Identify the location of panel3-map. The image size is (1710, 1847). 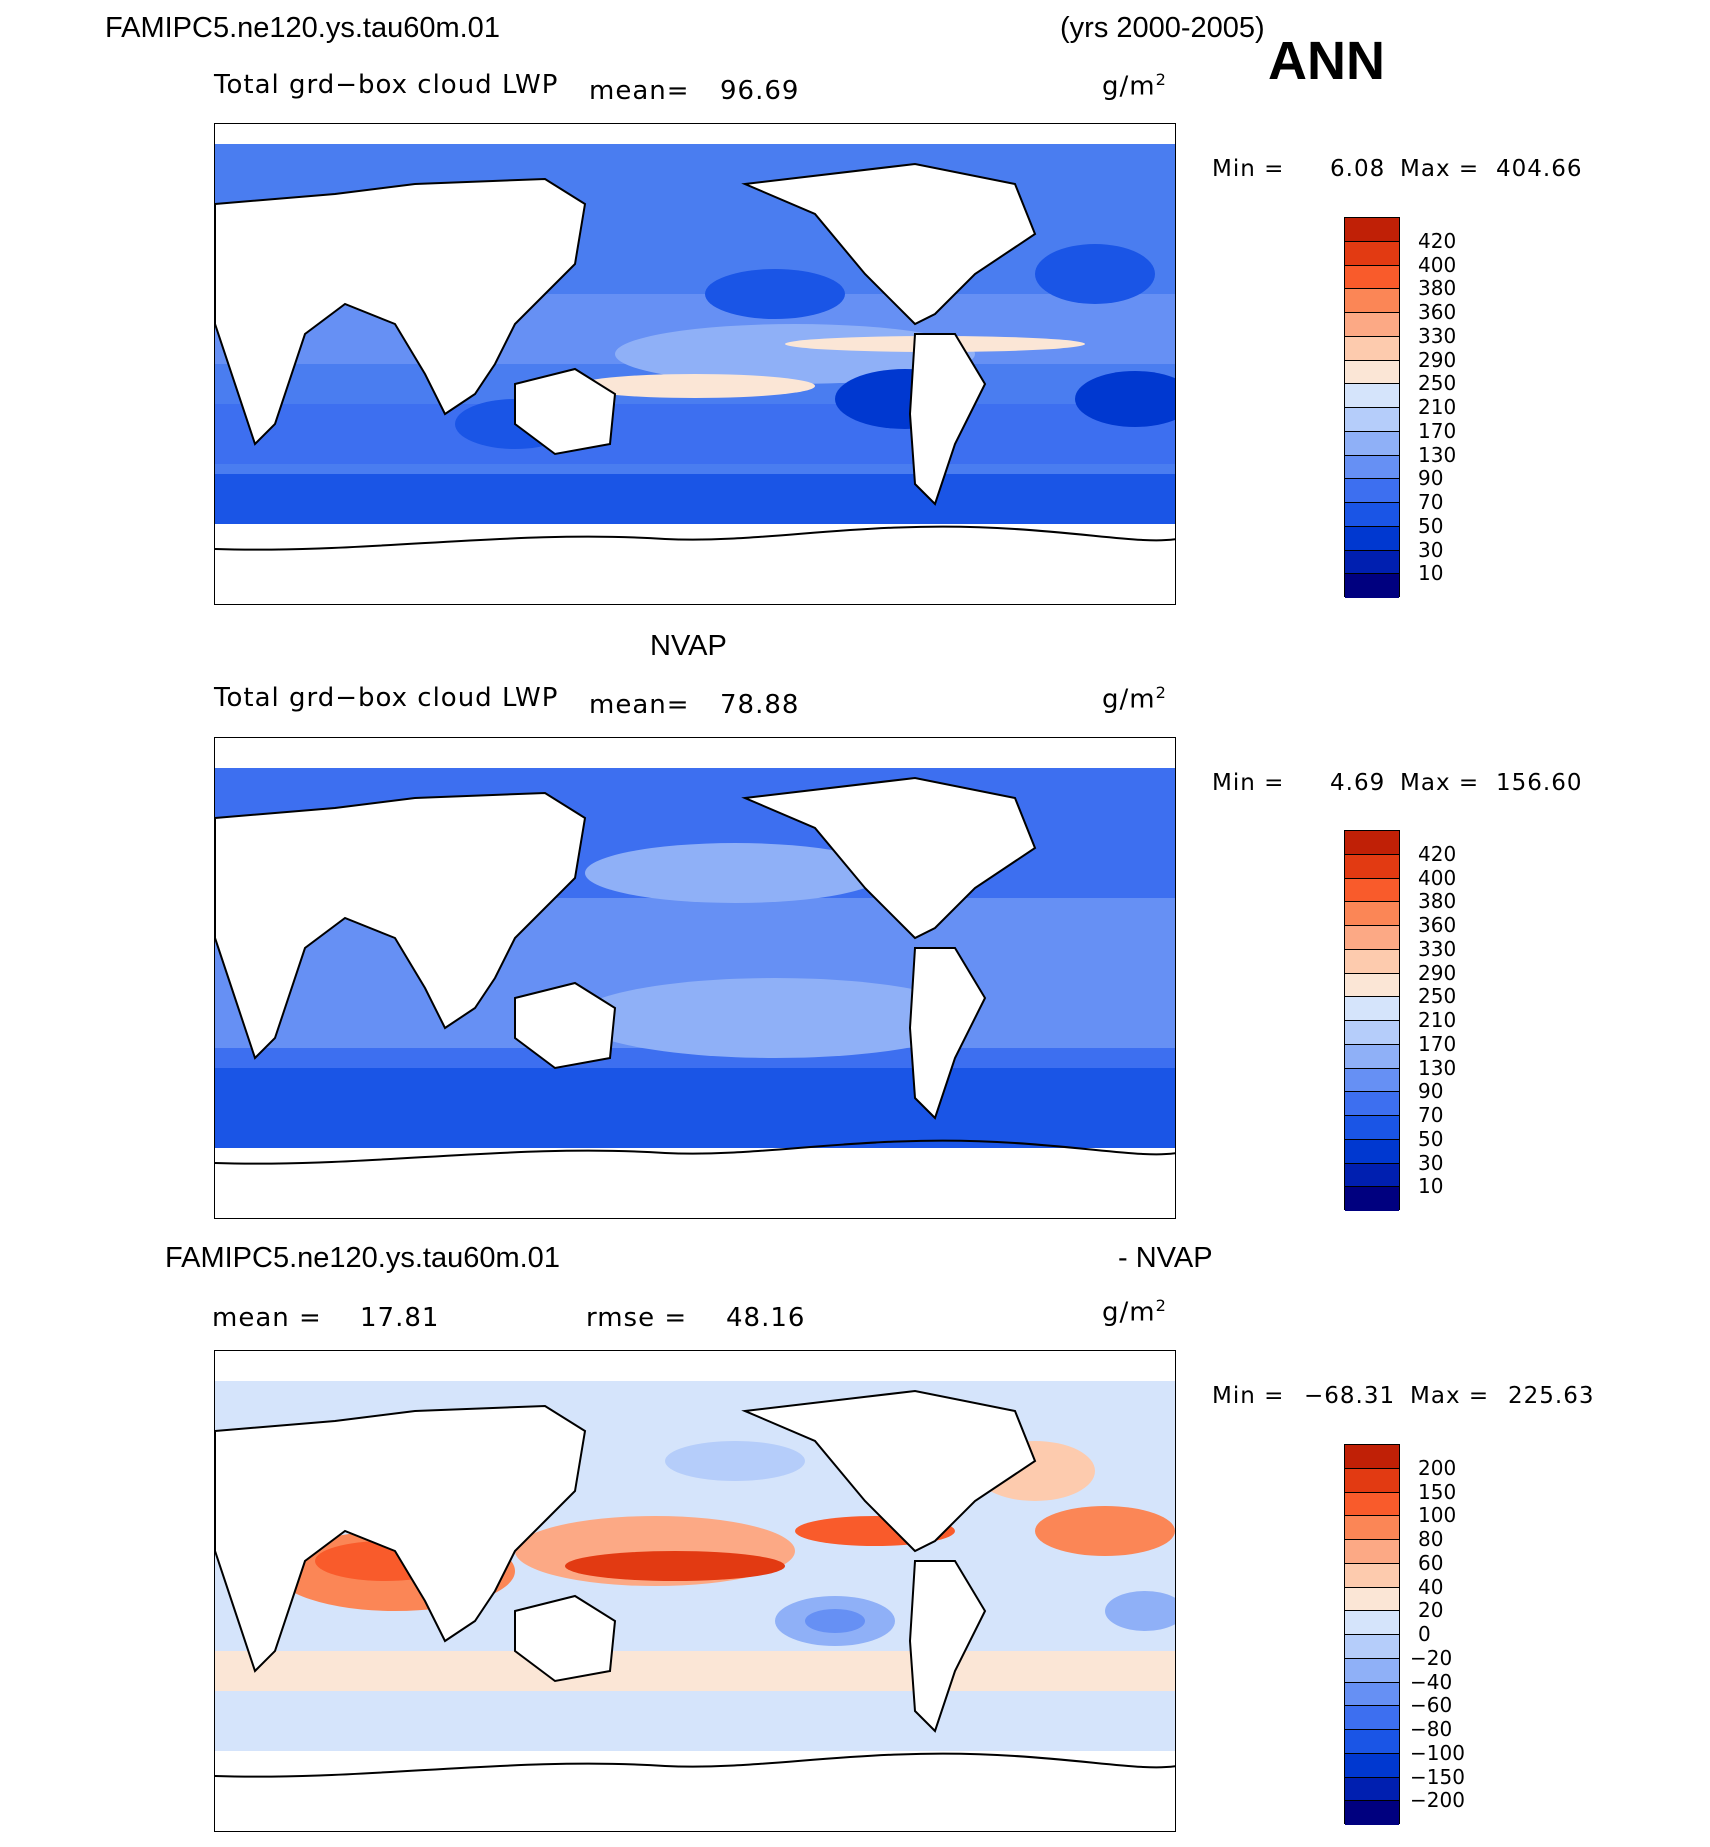
(695, 1591).